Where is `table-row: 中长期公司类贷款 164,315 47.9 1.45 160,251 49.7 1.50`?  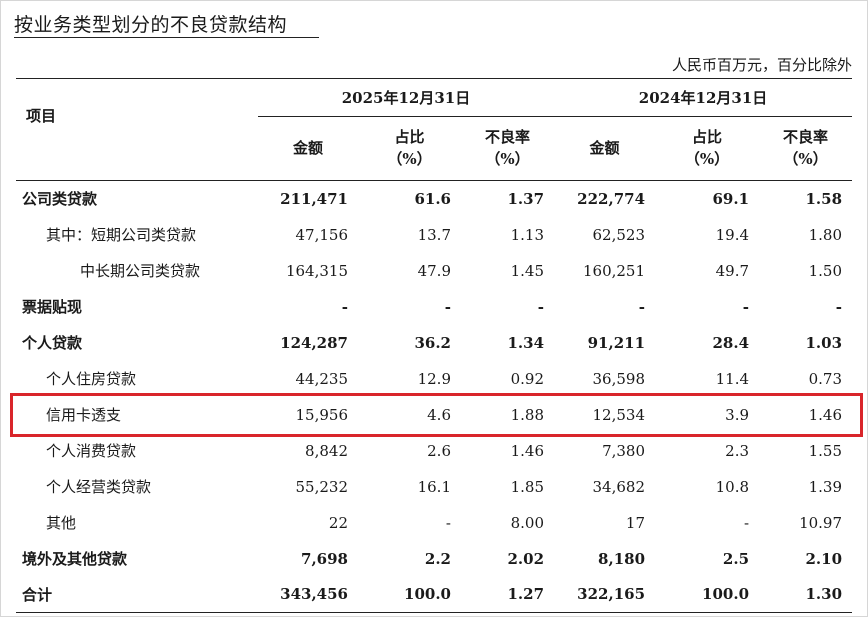
table-row: 中长期公司类贷款 164,315 47.9 1.45 160,251 49.7 1.50 is located at coordinates (434, 271).